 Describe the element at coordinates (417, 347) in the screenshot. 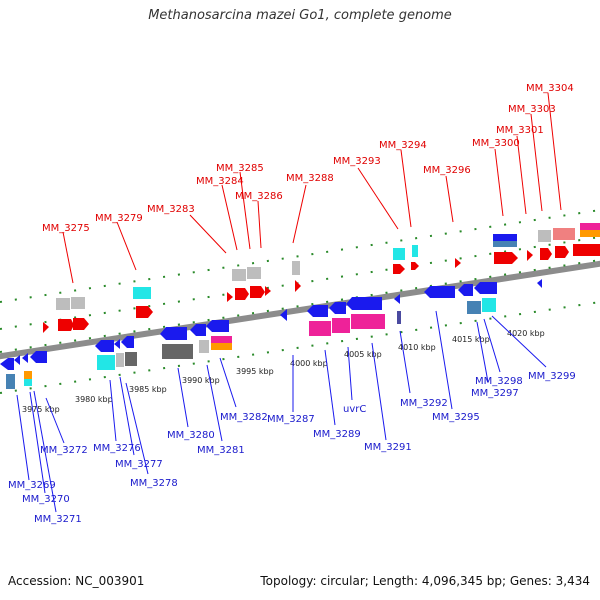

I see `scale-label: 4010 kbp` at that location.